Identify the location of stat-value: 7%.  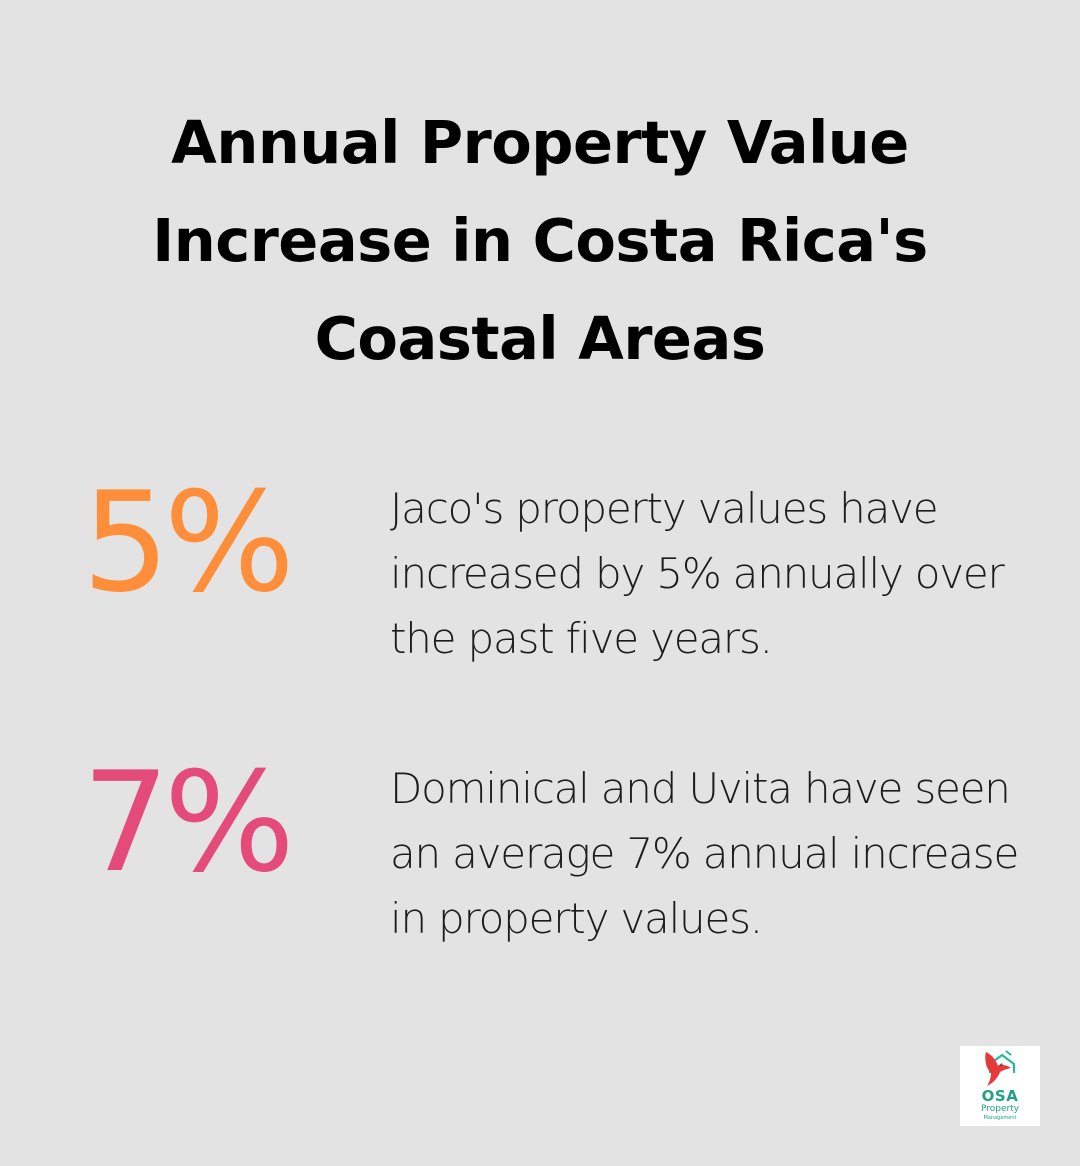
(188, 822).